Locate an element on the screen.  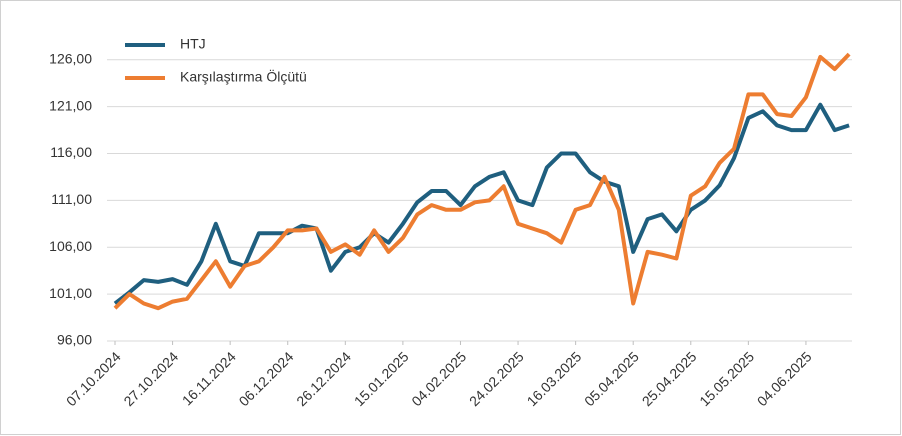
legend-label: Karşılaştırma Ölçütü is located at coordinates (243, 76).